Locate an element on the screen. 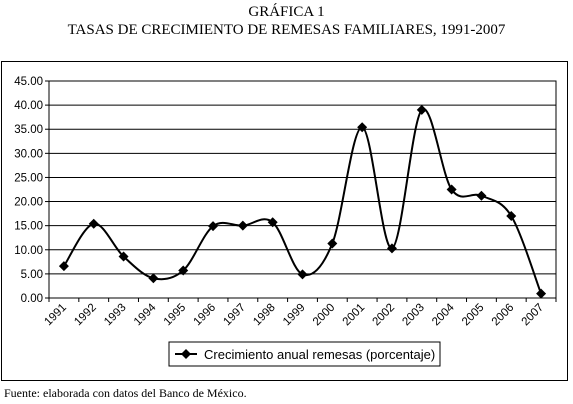 The height and width of the screenshot is (404, 573). x-tick-label: 1998 is located at coordinates (264, 315).